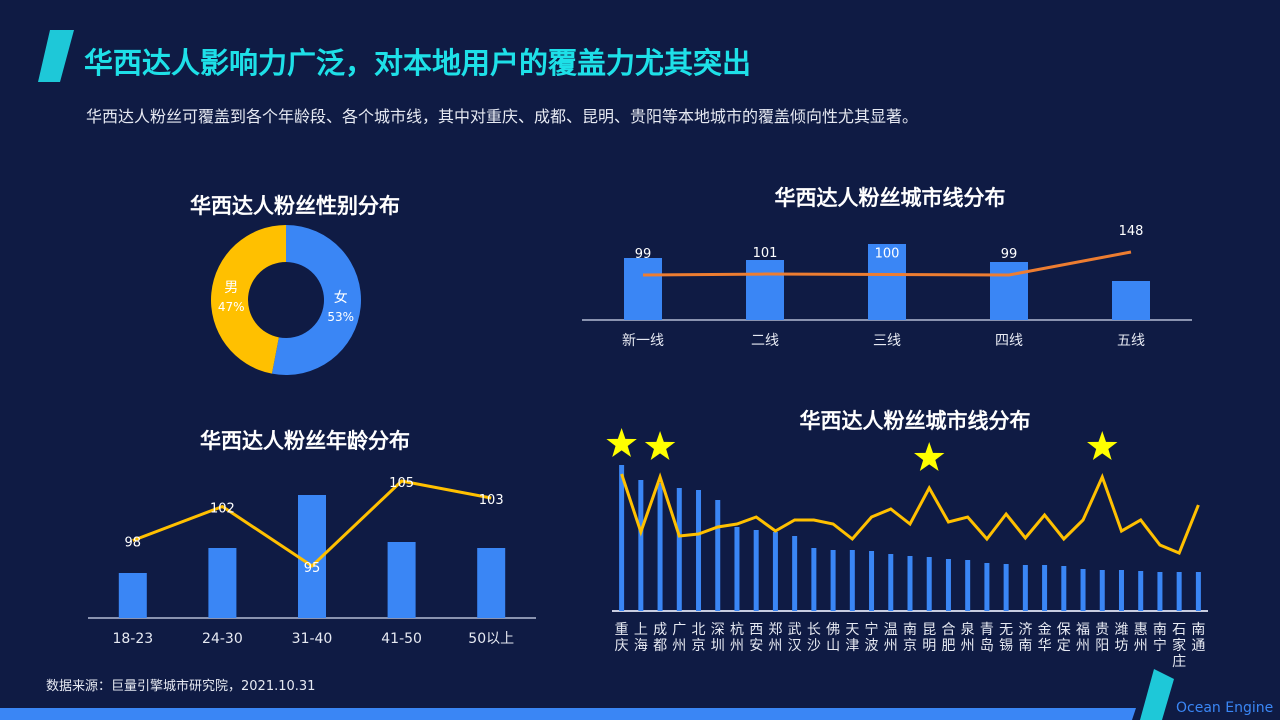  What do you see at coordinates (814, 630) in the screenshot?
I see `x-tick-label: 长` at bounding box center [814, 630].